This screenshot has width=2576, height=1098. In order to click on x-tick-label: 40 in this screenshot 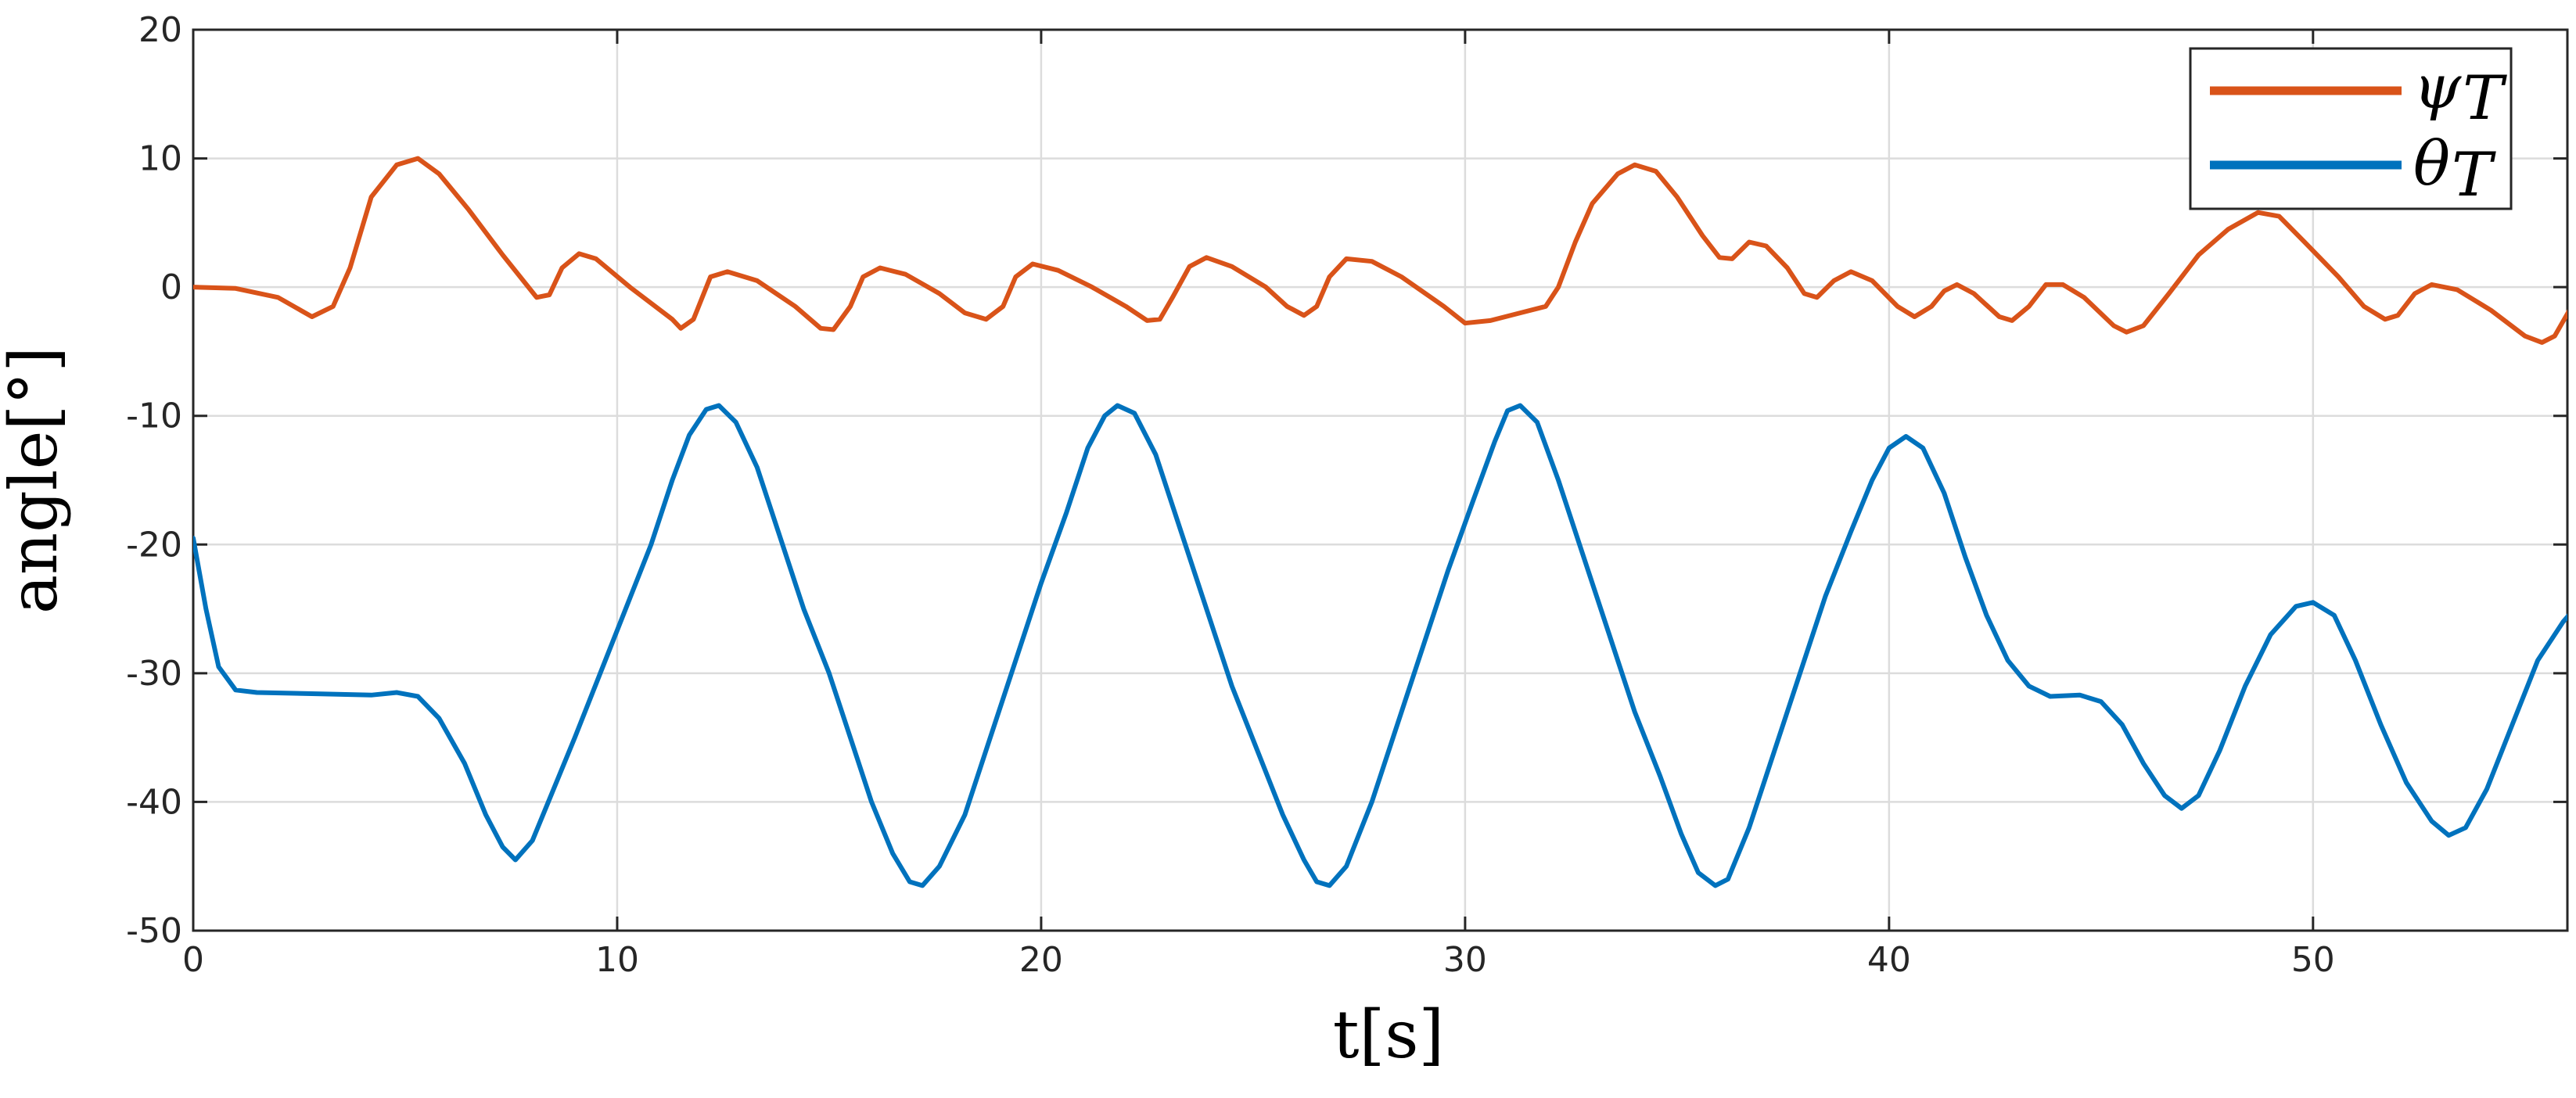, I will do `click(1889, 960)`.